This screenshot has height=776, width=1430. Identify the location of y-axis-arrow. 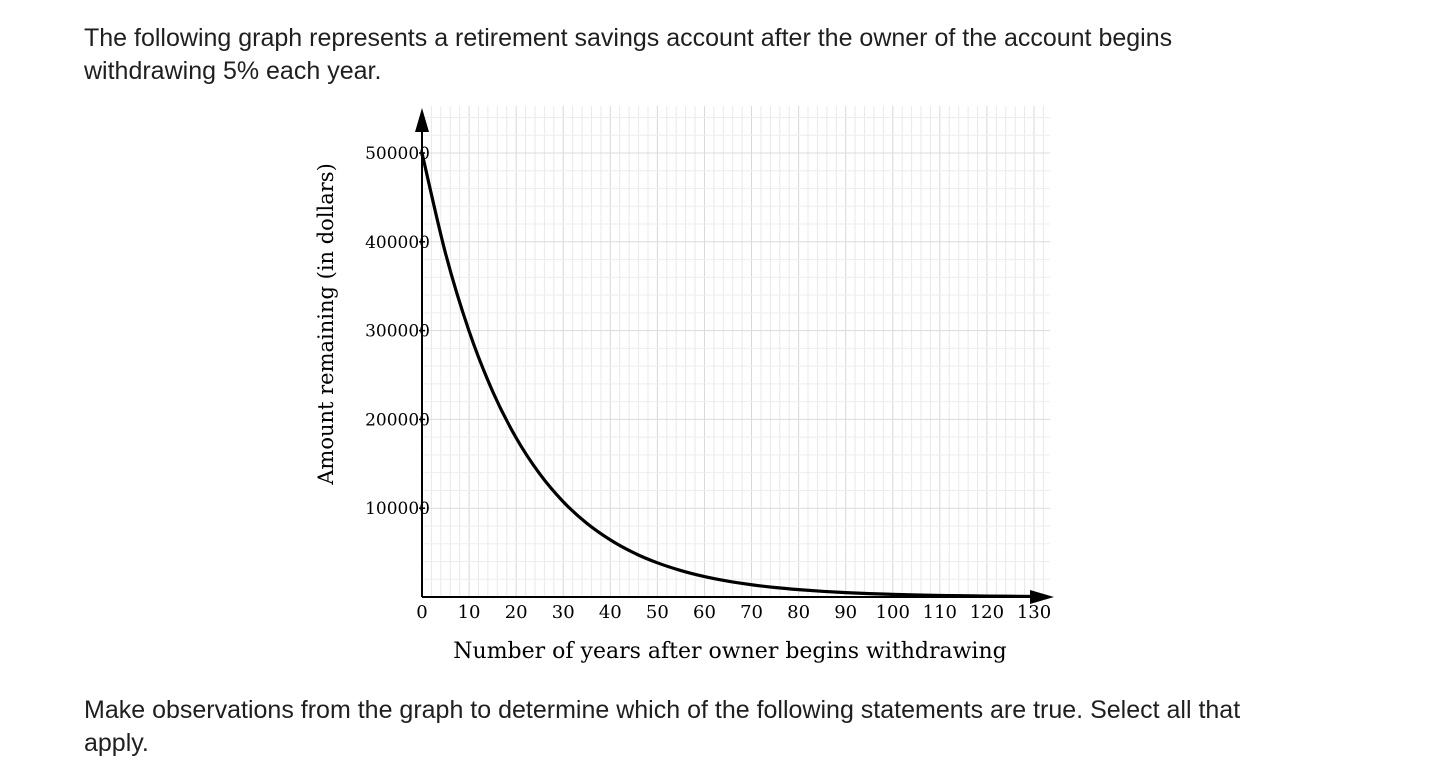
(422, 120).